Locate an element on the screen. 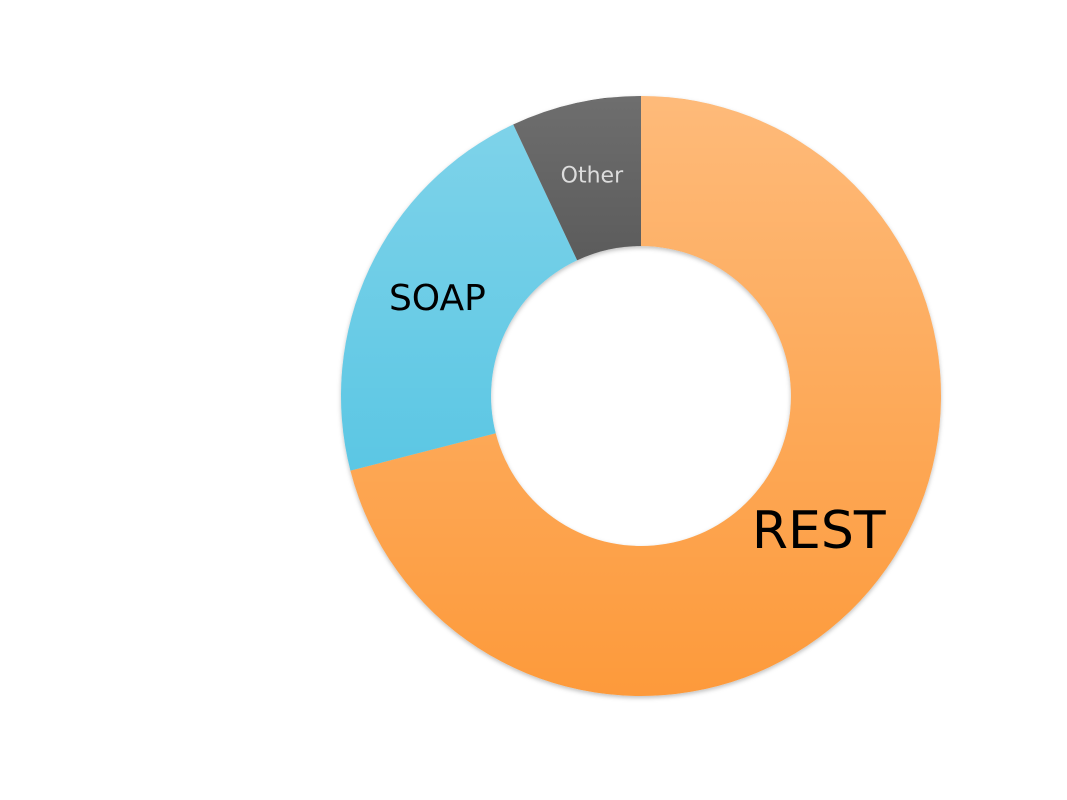 This screenshot has width=1067, height=800. slice-label: Other is located at coordinates (592, 175).